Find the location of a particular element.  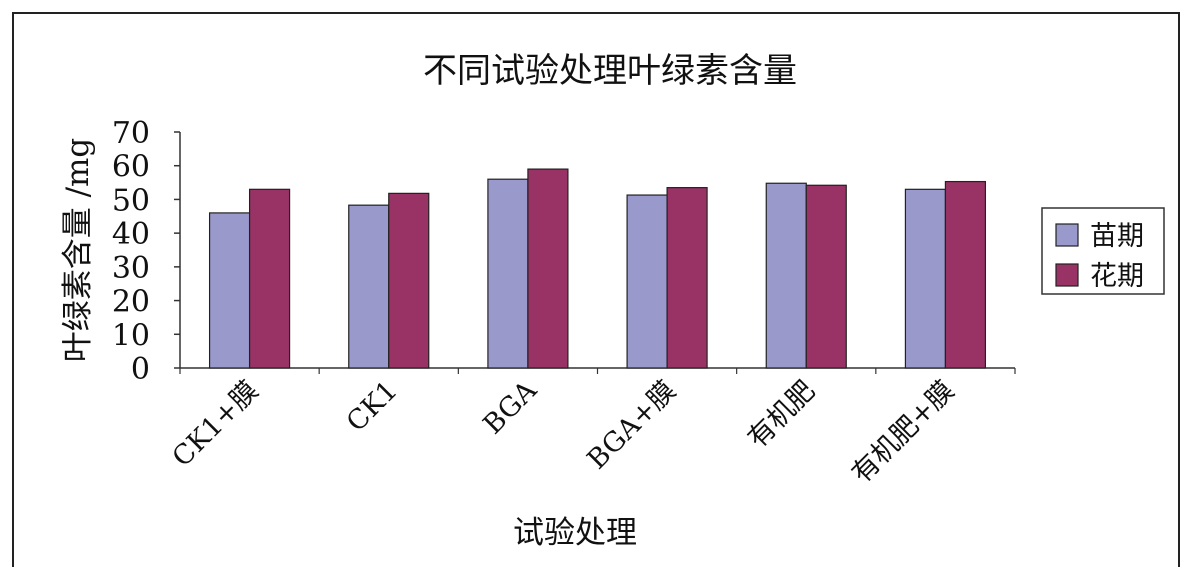

x-tick-label: 有机肥 is located at coordinates (781, 414).